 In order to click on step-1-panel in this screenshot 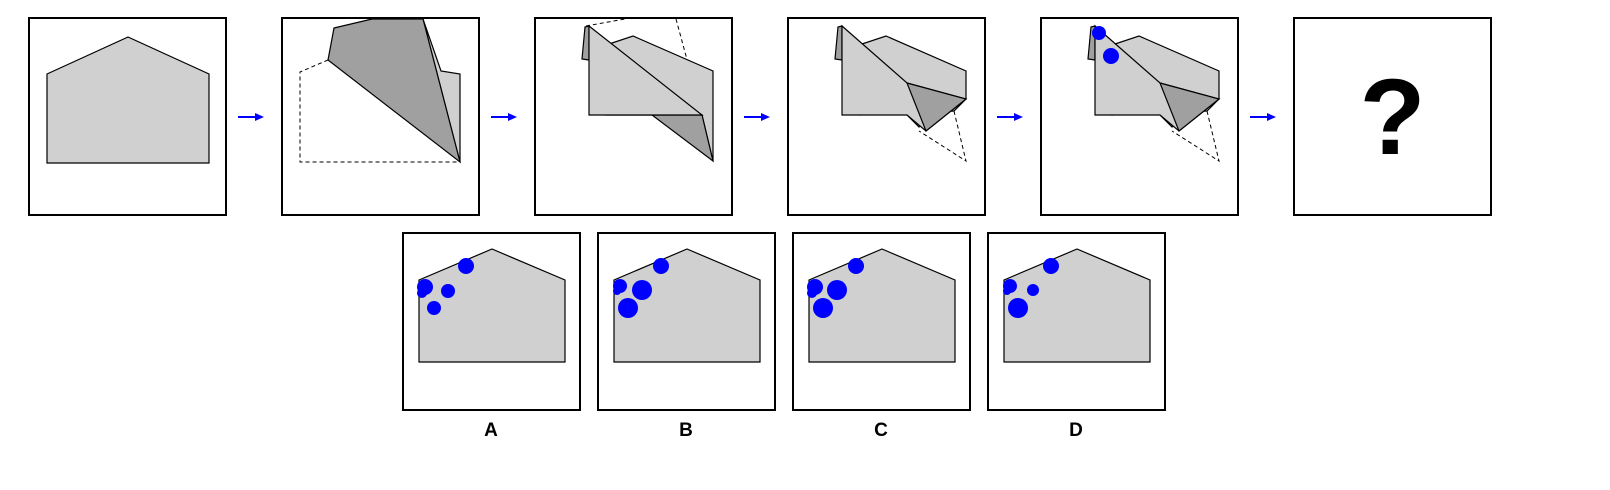, I will do `click(127, 116)`.